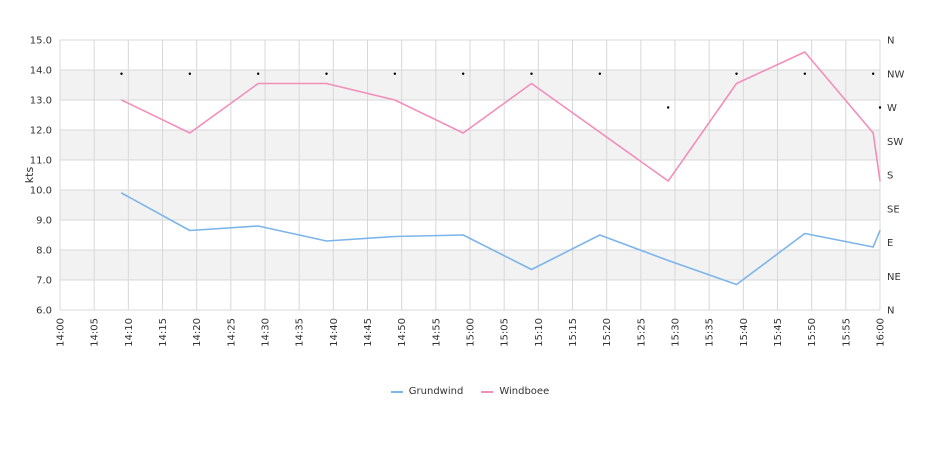 The height and width of the screenshot is (450, 940). What do you see at coordinates (402, 332) in the screenshot?
I see `x-tick-label: 14:50` at bounding box center [402, 332].